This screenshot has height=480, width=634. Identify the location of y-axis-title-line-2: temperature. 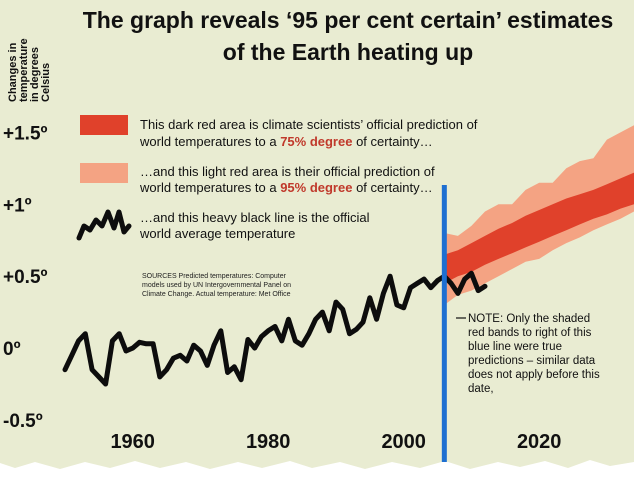
(24, 70).